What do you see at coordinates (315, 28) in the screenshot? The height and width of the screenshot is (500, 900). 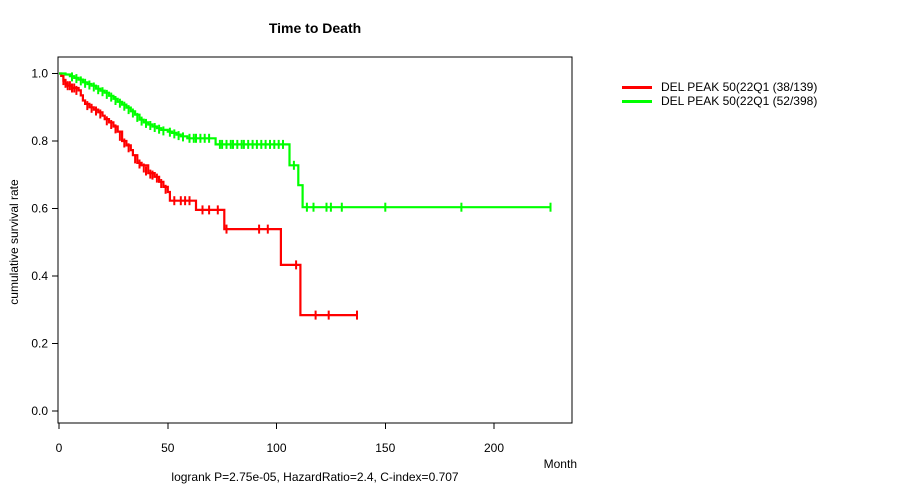 I see `chart-title: Time to Death` at bounding box center [315, 28].